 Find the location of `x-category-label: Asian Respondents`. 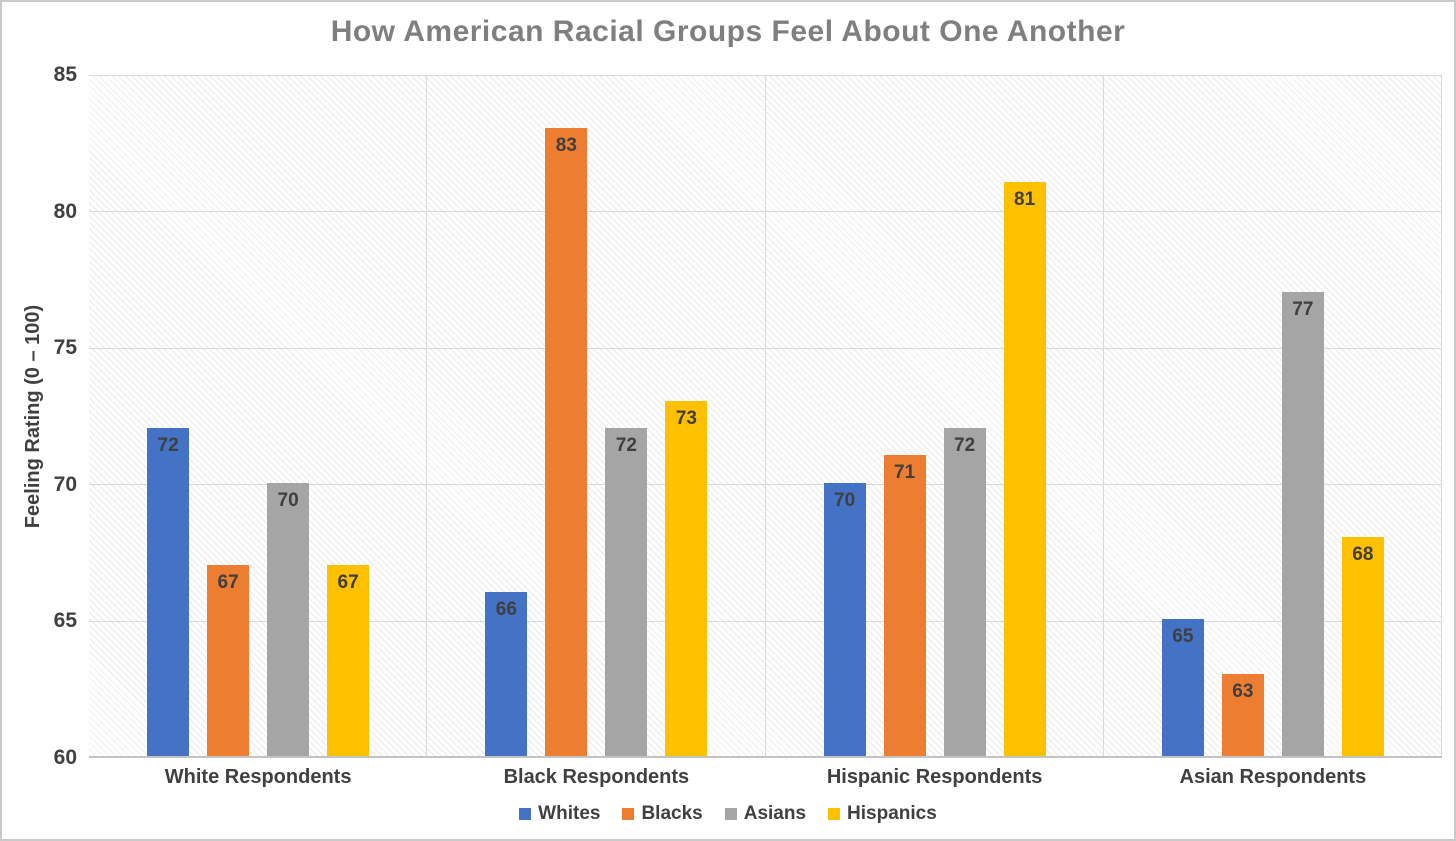

x-category-label: Asian Respondents is located at coordinates (1273, 777).